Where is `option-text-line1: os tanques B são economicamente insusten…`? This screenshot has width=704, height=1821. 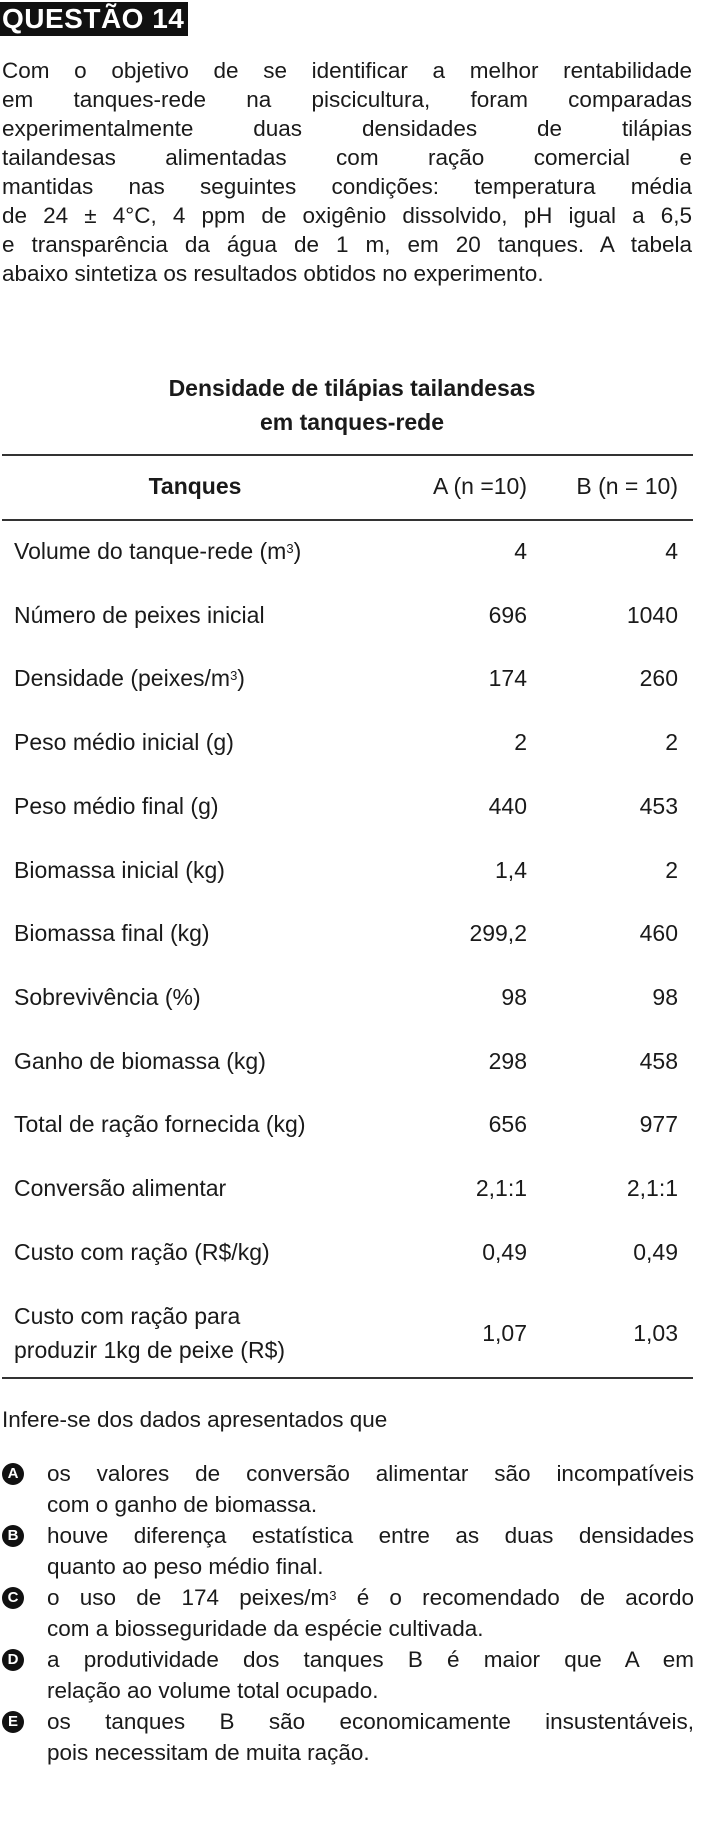
option-text-line1: os tanques B são economicamente insusten… is located at coordinates (370, 1722).